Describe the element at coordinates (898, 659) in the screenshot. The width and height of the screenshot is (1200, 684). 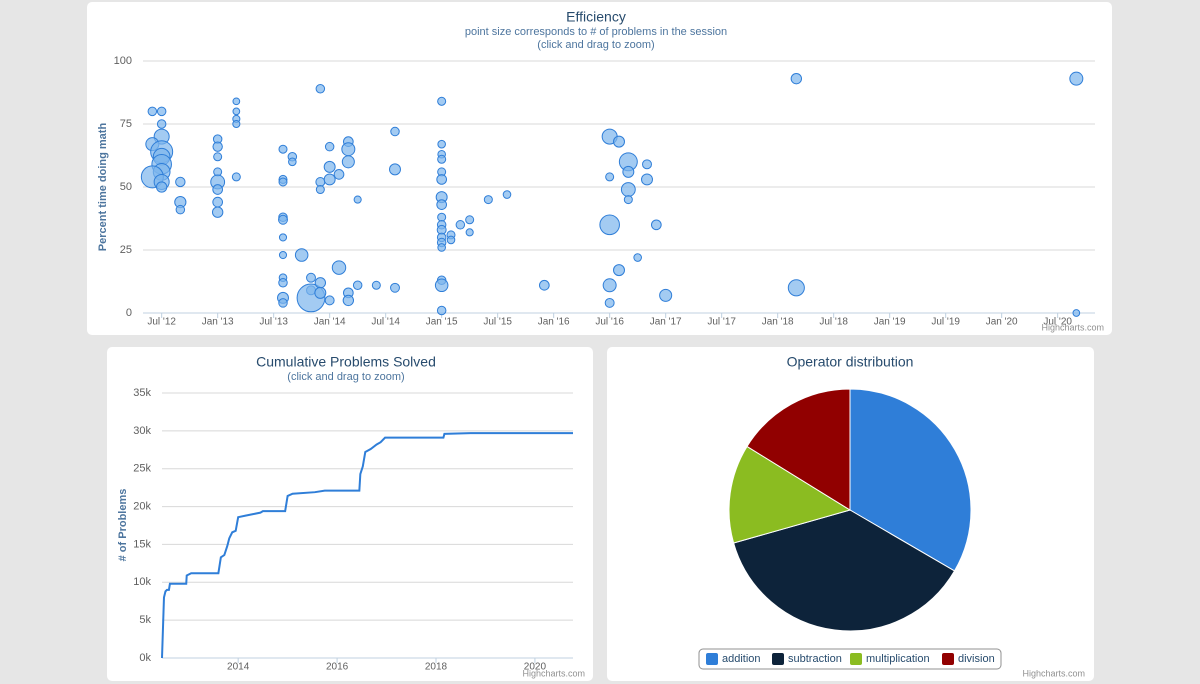
I see `legend-label: multiplication` at that location.